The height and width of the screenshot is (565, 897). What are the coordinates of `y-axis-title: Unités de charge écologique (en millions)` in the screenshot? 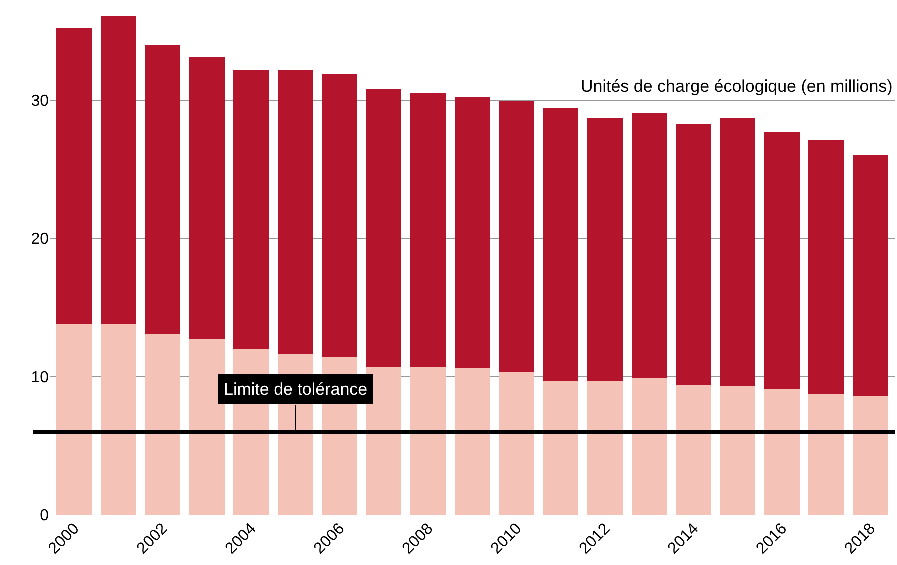 It's located at (737, 86).